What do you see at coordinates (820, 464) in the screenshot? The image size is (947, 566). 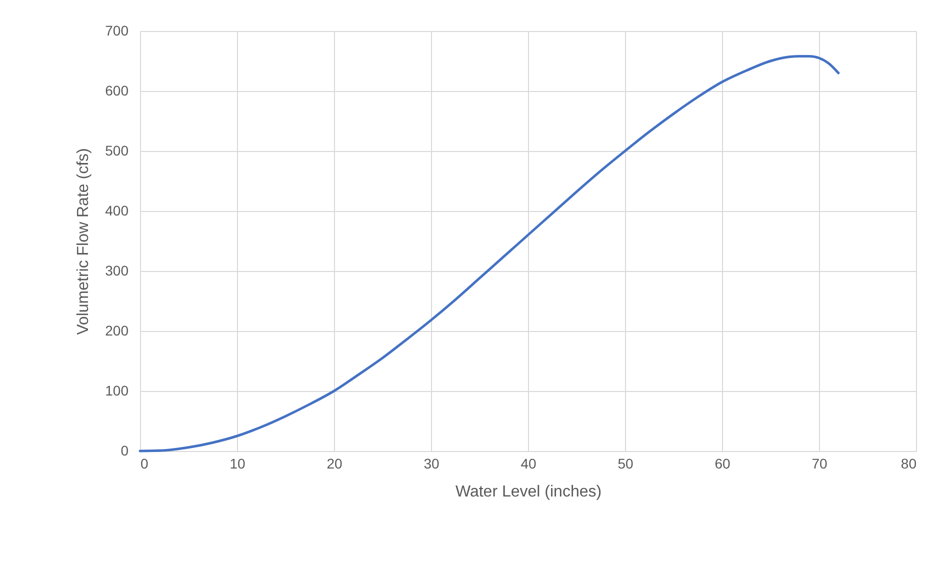 I see `x-tick-label: 70` at bounding box center [820, 464].